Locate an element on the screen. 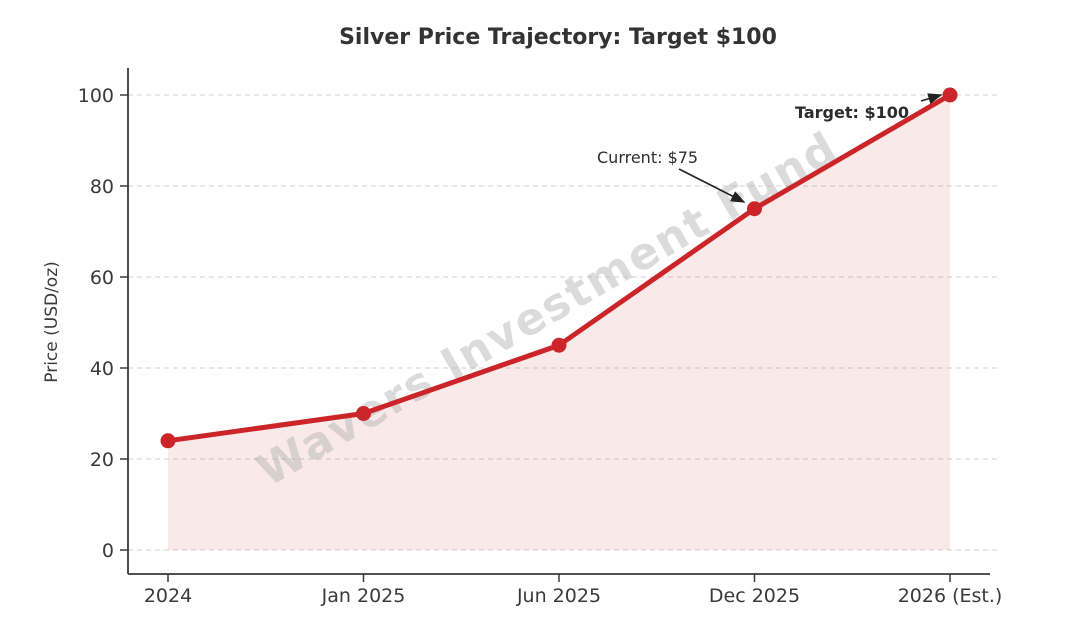  annotation-current-arrow is located at coordinates (712, 185).